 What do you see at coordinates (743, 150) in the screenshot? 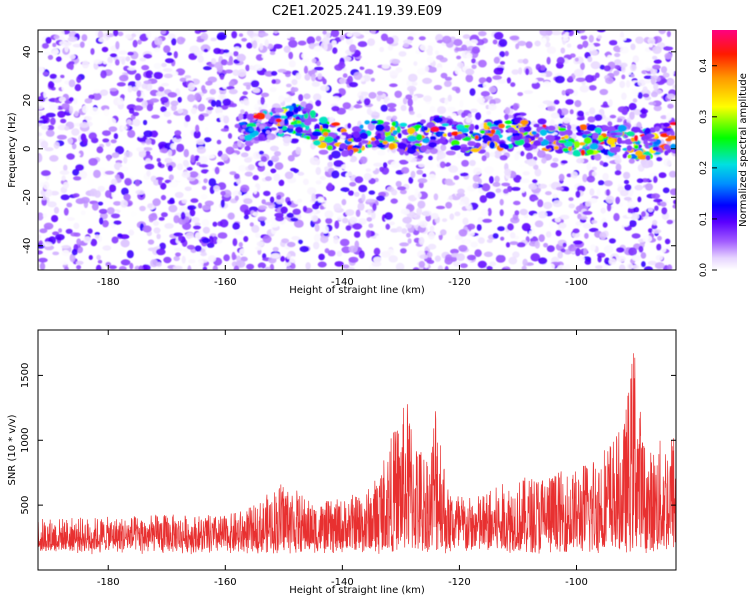
I see `colorbar-label: Normalized spectral amplitude` at bounding box center [743, 150].